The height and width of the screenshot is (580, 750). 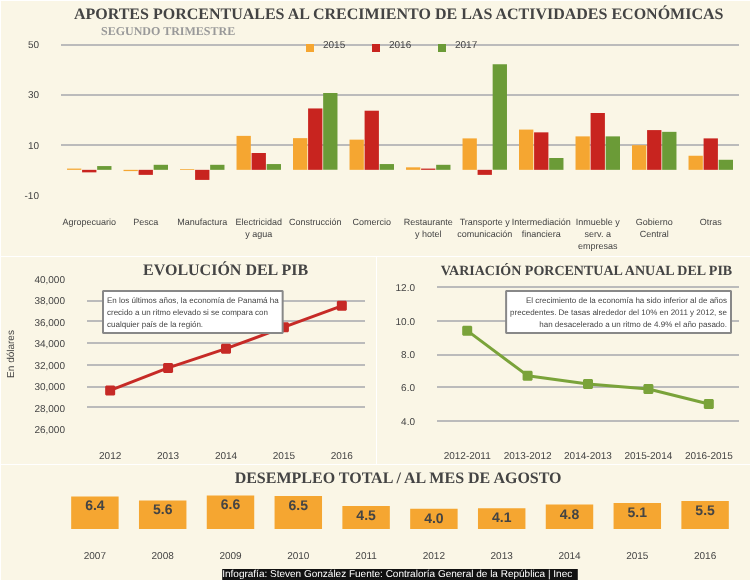 What do you see at coordinates (226, 270) in the screenshot?
I see `chart-title: EVOLUCIÓN DEL PIB` at bounding box center [226, 270].